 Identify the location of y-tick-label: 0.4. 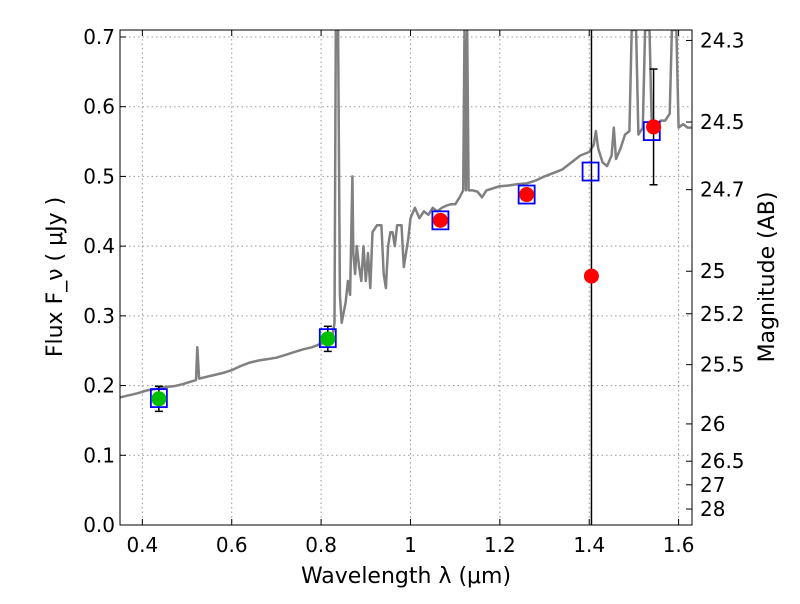
(99, 246).